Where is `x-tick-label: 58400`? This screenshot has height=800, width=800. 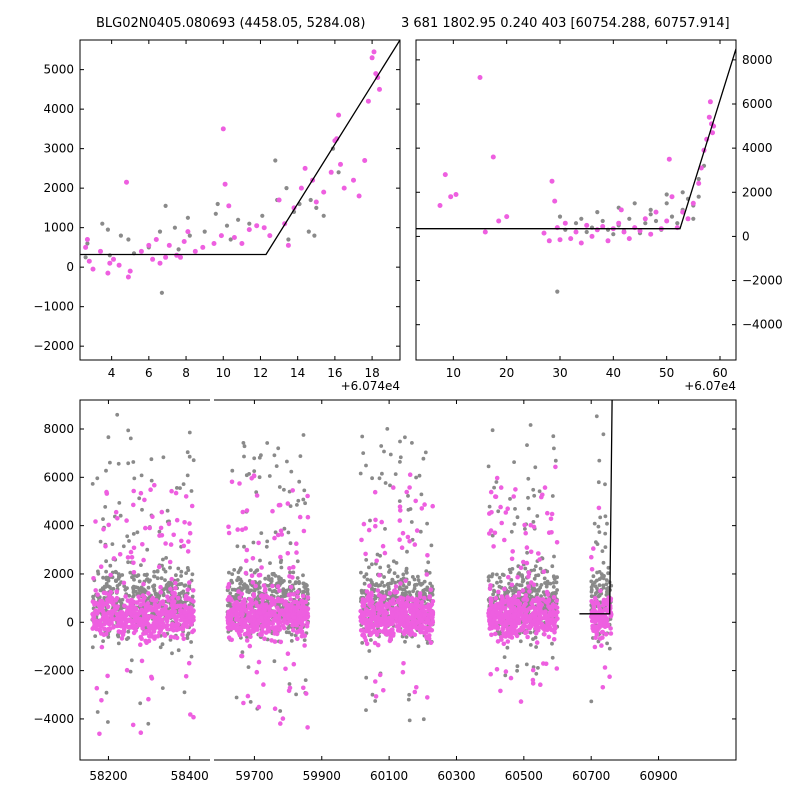 x-tick-label: 58400 is located at coordinates (190, 776).